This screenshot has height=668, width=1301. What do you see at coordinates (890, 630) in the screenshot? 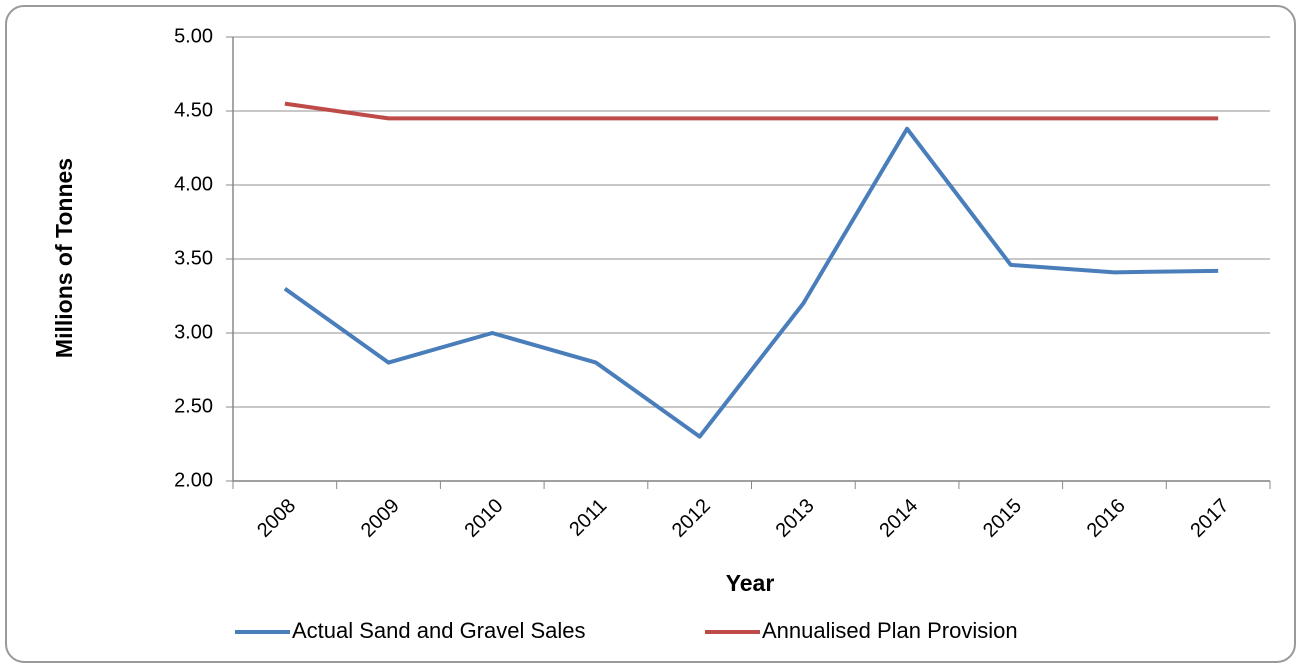
I see `legend-label: Annualised Plan Provision` at bounding box center [890, 630].